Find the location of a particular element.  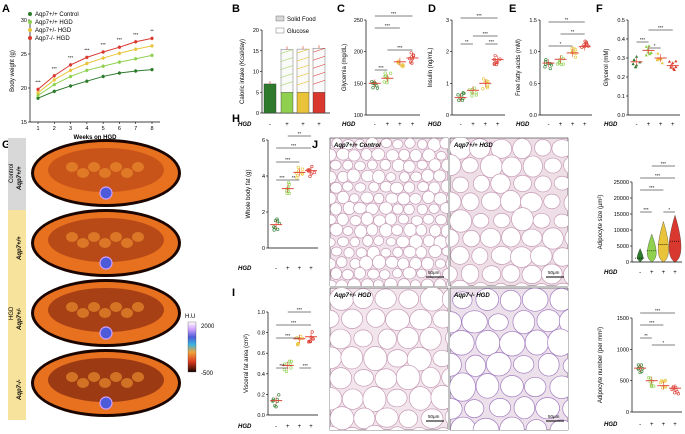

hatch is located at coordinates (303, 75).